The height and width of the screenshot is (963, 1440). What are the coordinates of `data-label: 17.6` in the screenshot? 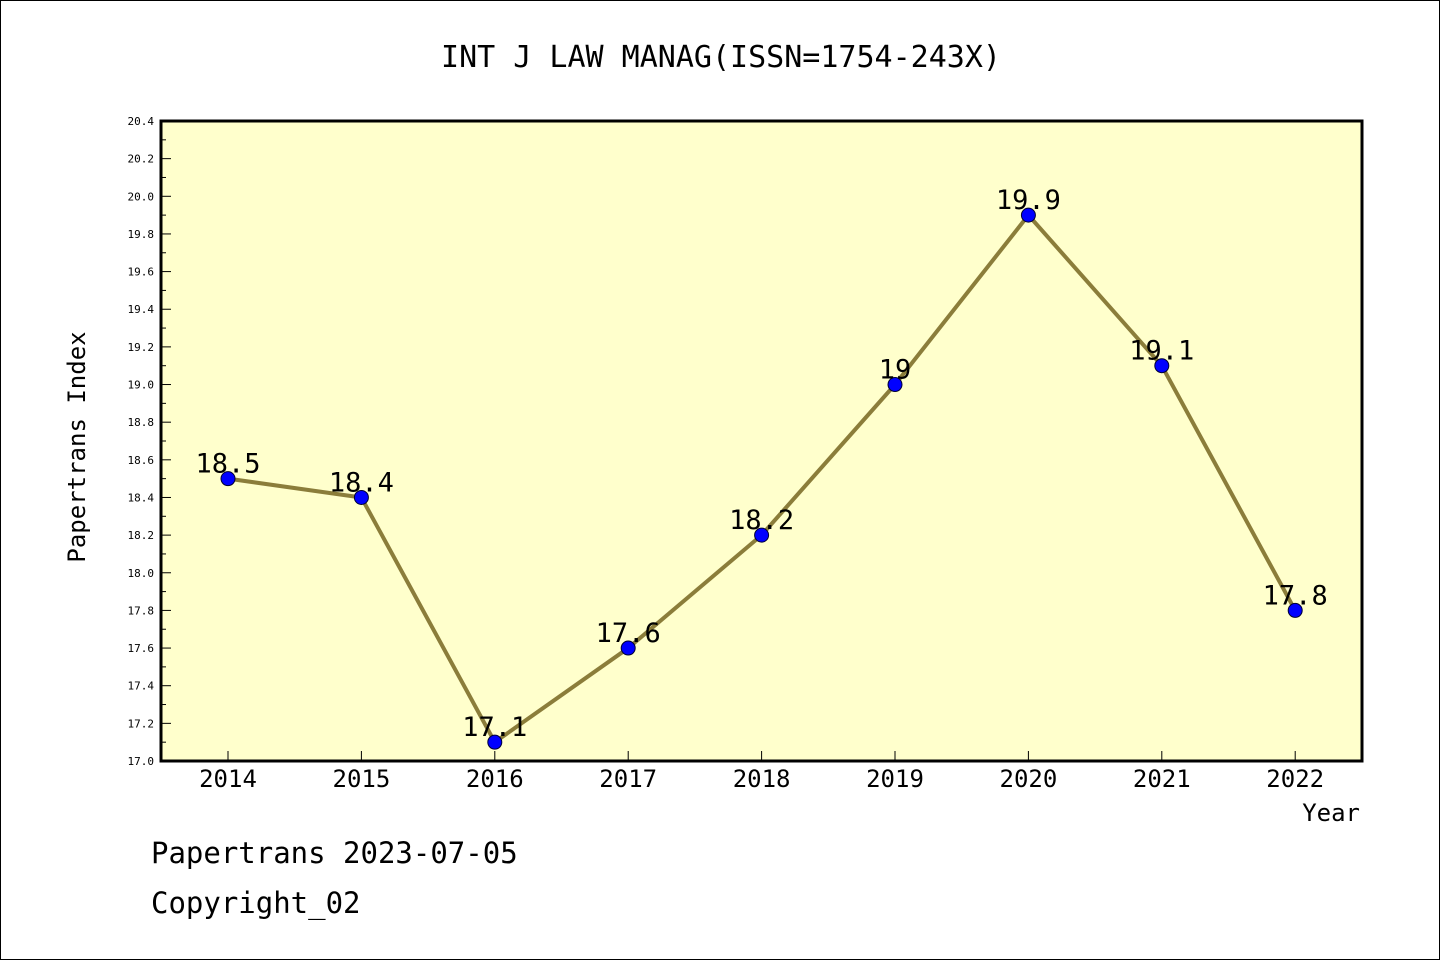 It's located at (628, 633).